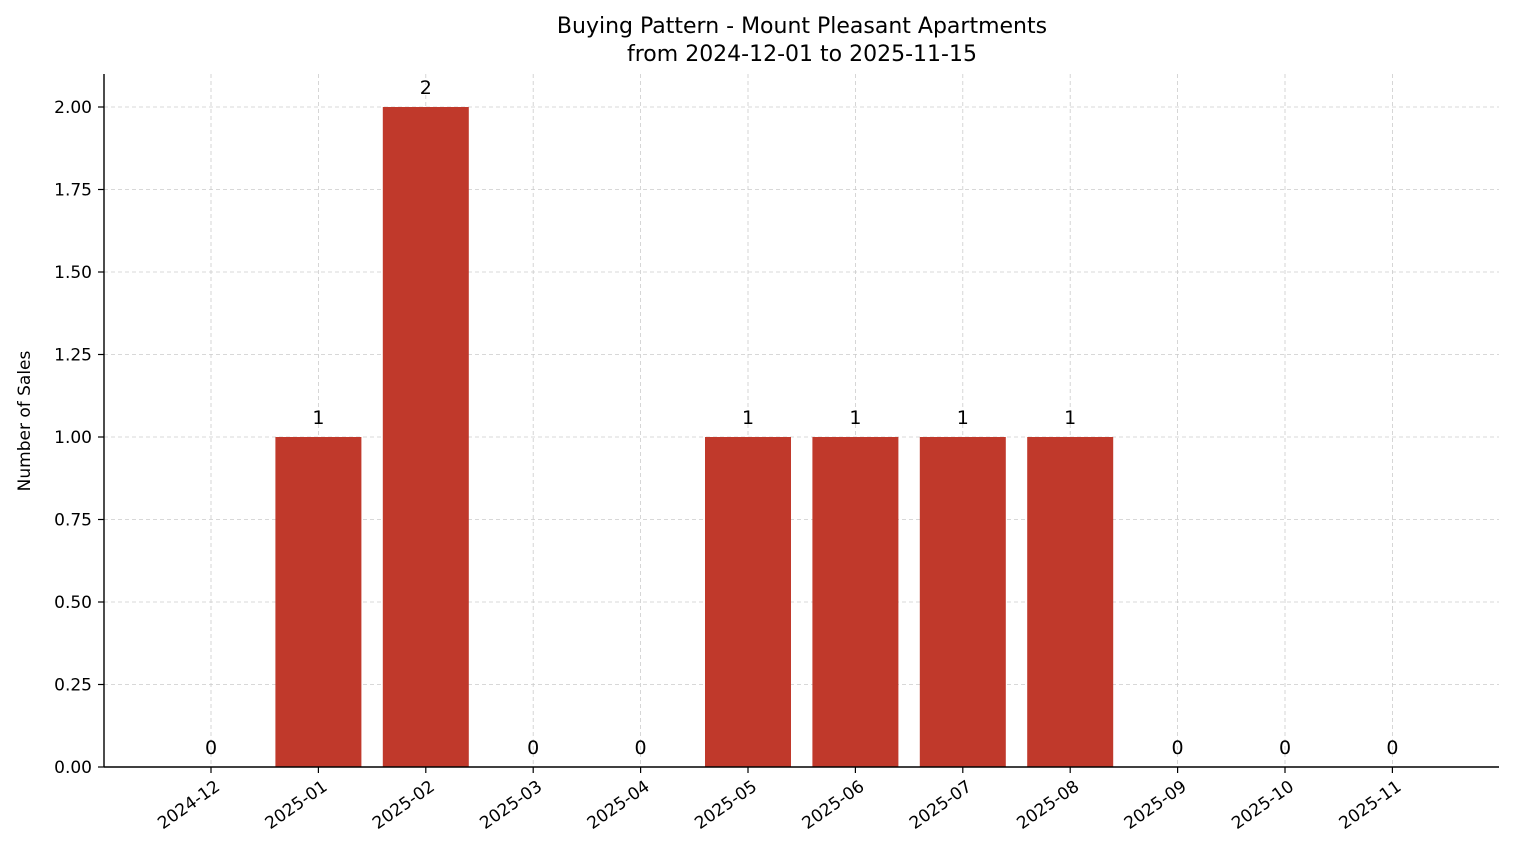 This screenshot has width=1514, height=863. What do you see at coordinates (1263, 805) in the screenshot?
I see `x-tick-label: 2025-10` at bounding box center [1263, 805].